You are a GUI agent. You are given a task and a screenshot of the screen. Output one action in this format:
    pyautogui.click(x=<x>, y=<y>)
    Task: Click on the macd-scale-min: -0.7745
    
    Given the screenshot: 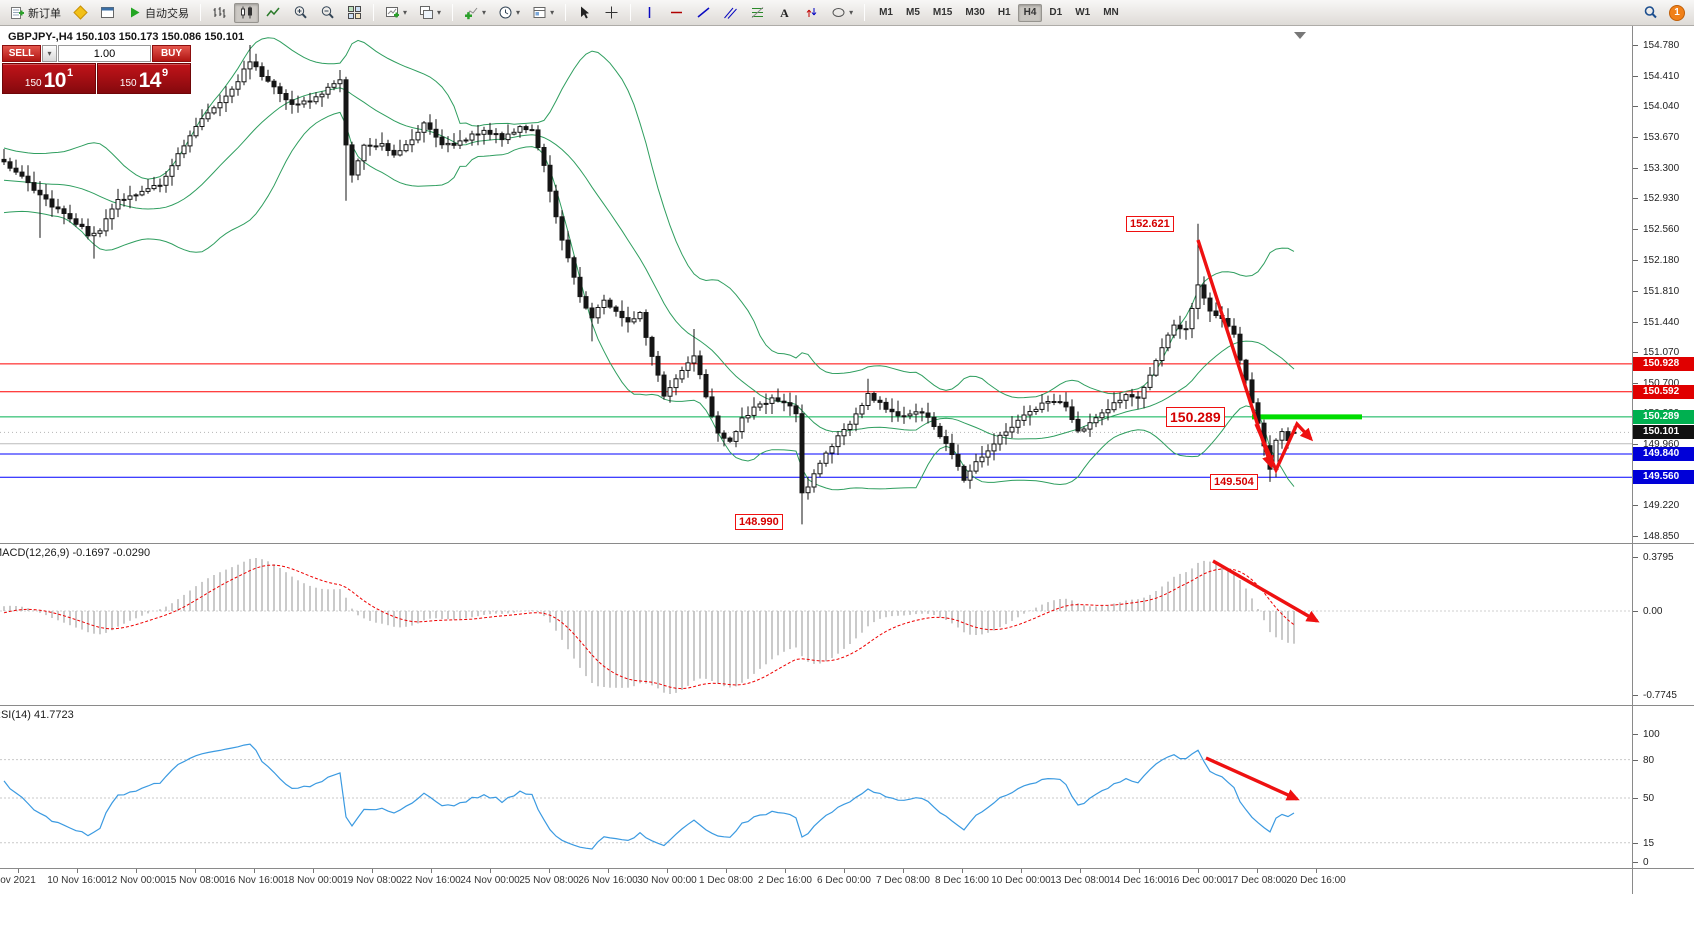 What is the action you would take?
    pyautogui.click(x=1663, y=695)
    